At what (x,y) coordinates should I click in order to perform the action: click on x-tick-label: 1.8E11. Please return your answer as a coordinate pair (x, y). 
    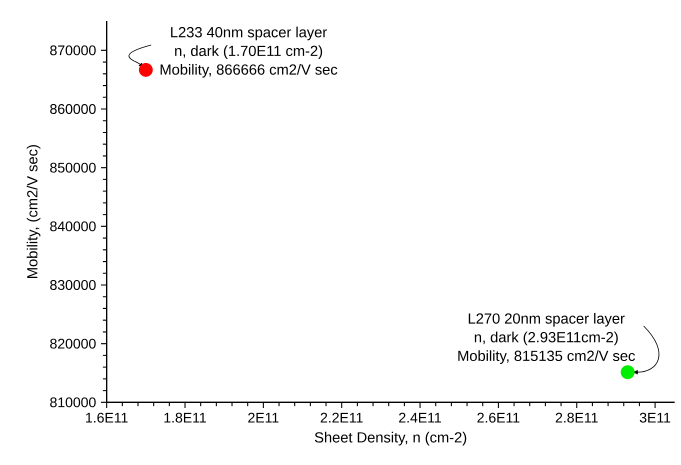
    Looking at the image, I should click on (185, 417).